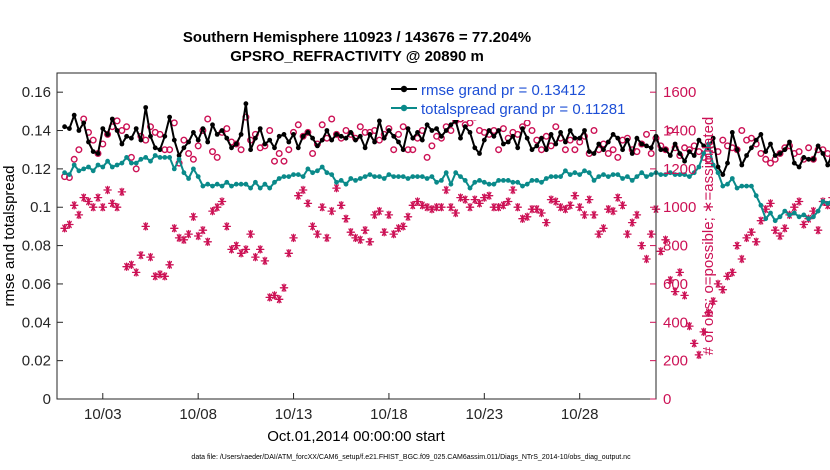 The height and width of the screenshot is (470, 830). What do you see at coordinates (679, 131) in the screenshot?
I see `y2-tick-label: 1400` at bounding box center [679, 131].